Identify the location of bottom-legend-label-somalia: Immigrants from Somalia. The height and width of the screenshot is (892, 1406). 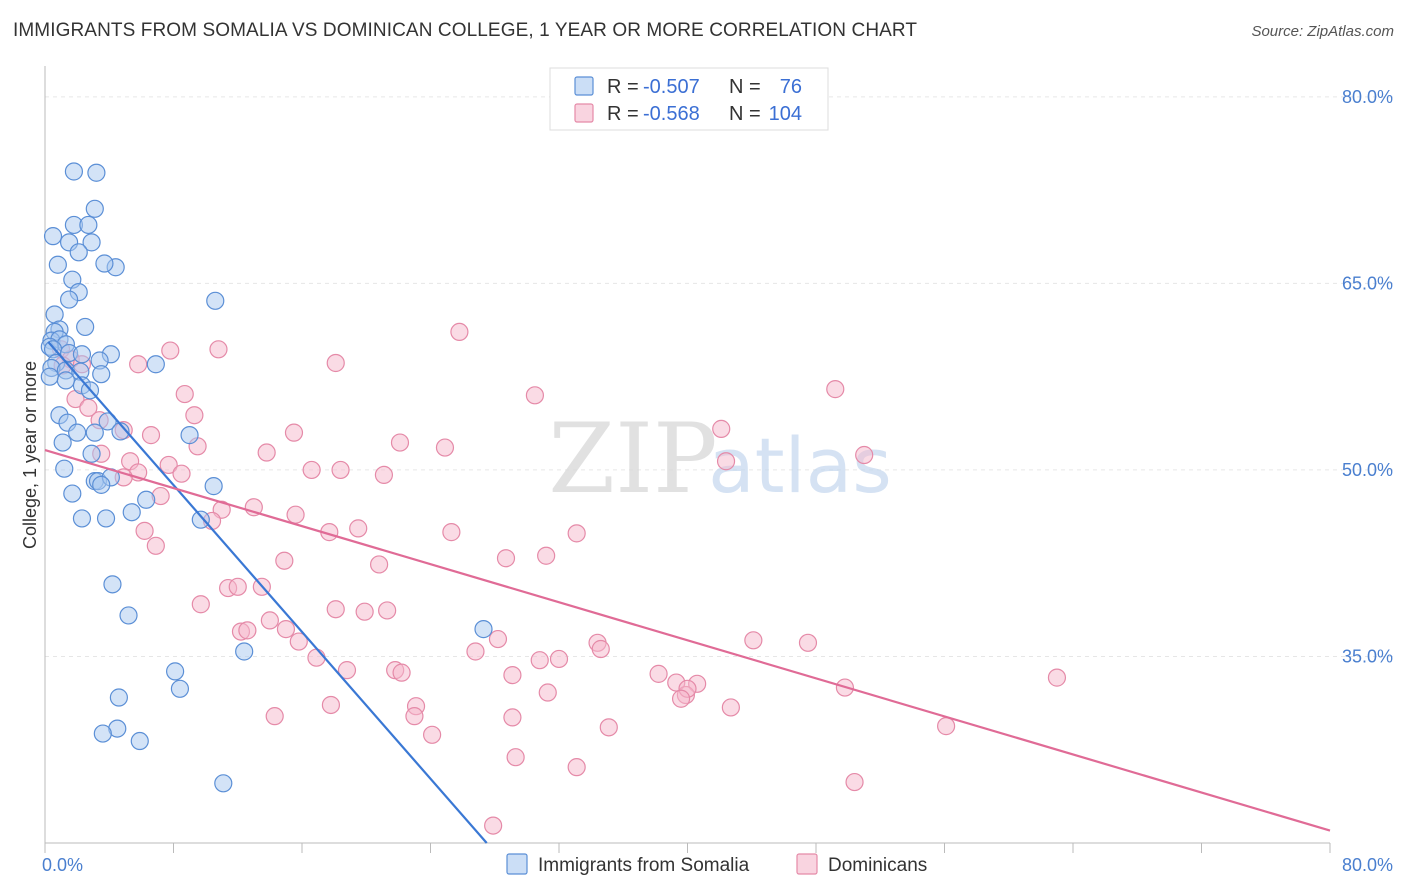
(644, 865).